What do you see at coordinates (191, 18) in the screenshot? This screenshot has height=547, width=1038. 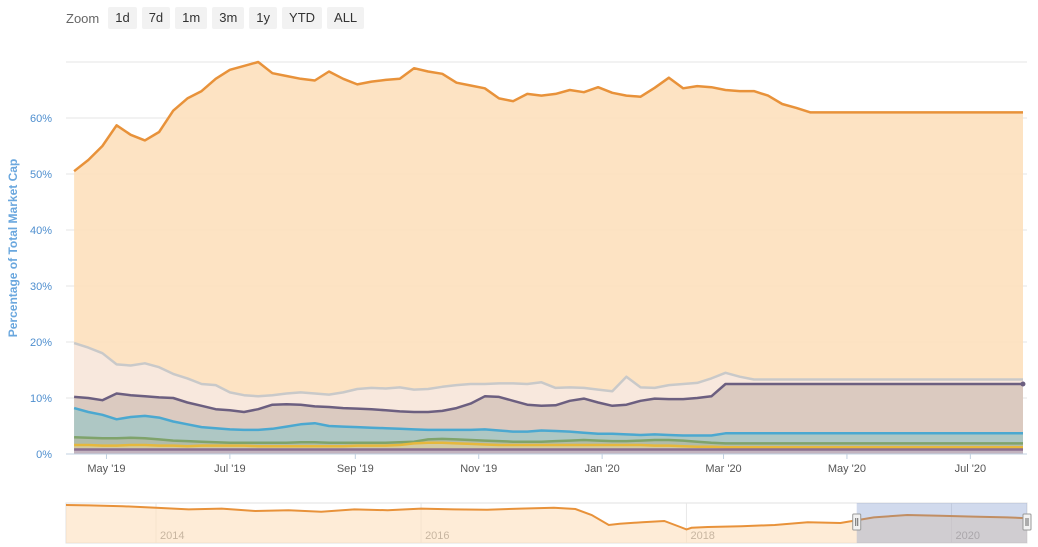 I see `zoom-1m-button: 1m` at bounding box center [191, 18].